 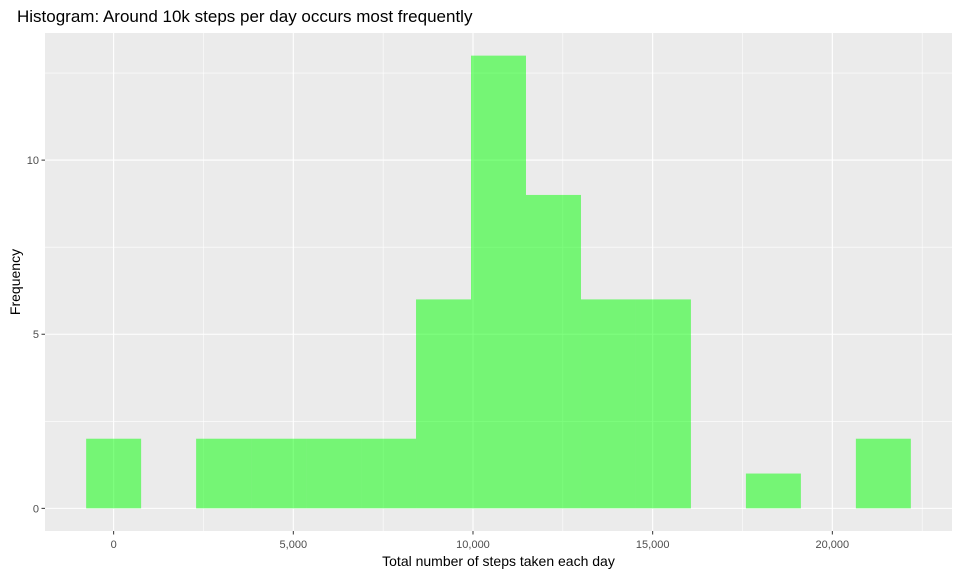 I want to click on y-tick-label: 10, so click(x=33, y=161).